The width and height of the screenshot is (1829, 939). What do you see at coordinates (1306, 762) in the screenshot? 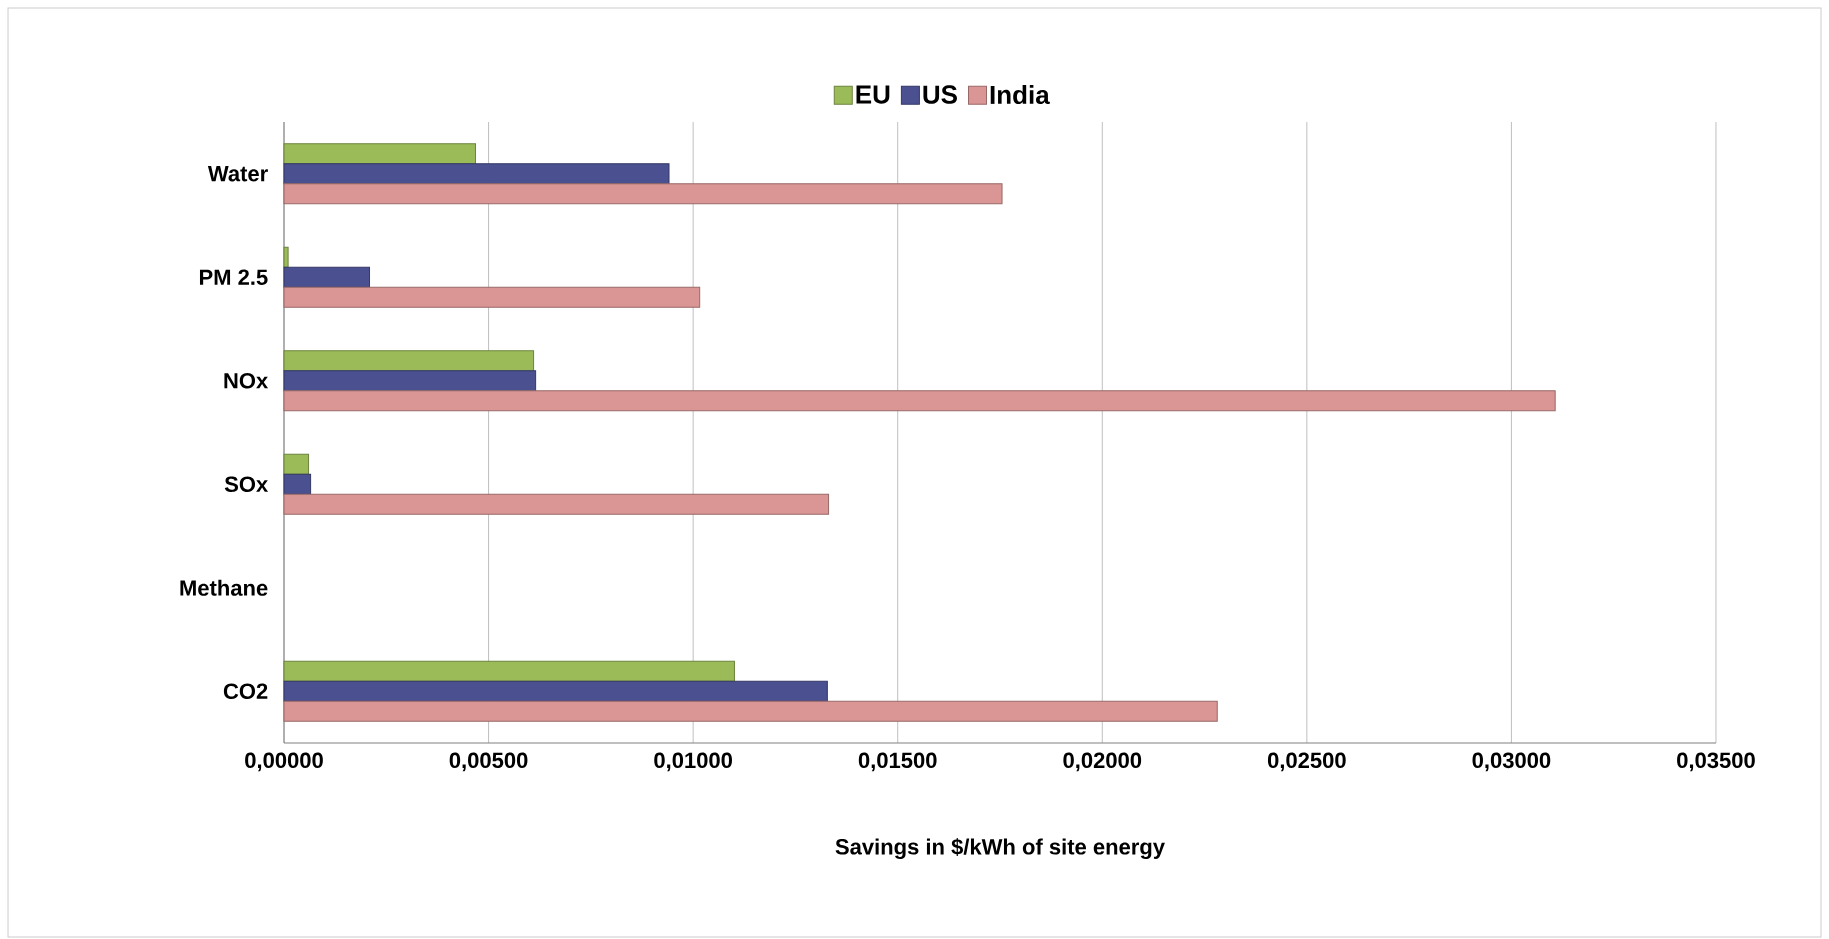
I see `x-tick-label: 0,02500` at bounding box center [1306, 762].